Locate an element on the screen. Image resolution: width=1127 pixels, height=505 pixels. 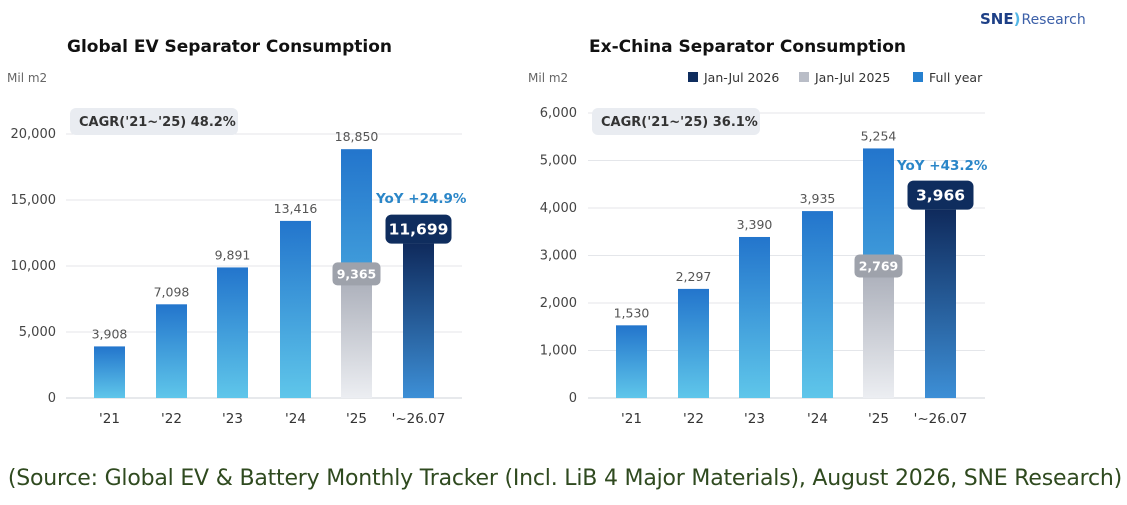
chart2-x-tick-label: '24 is located at coordinates (817, 419).